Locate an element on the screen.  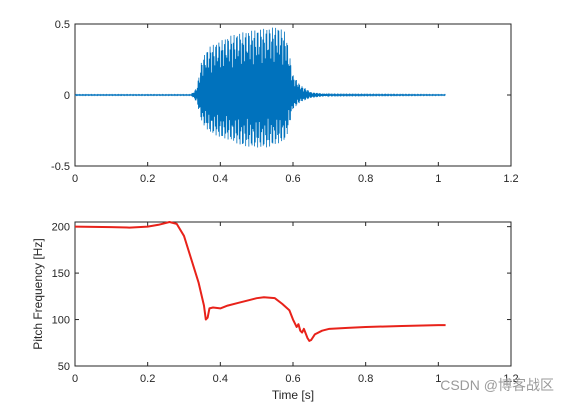
pitch-ytick-label: 150 is located at coordinates (61, 274).